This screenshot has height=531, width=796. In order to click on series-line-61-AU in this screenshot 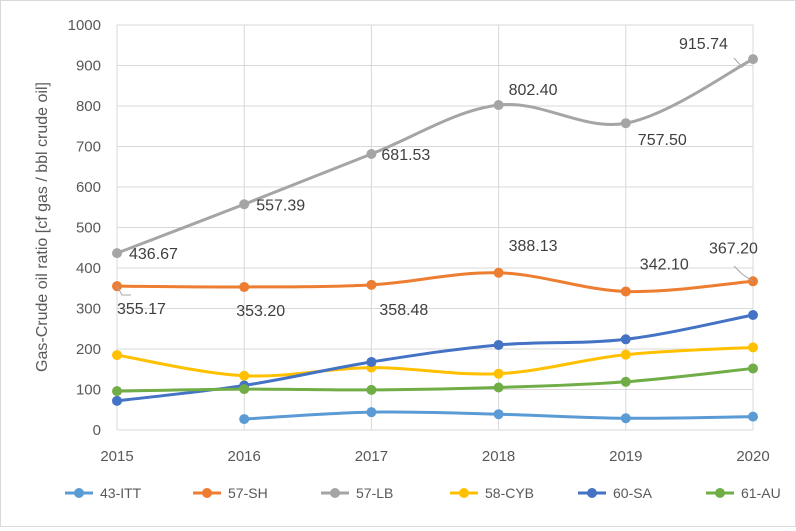, I will do `click(435, 379)`.